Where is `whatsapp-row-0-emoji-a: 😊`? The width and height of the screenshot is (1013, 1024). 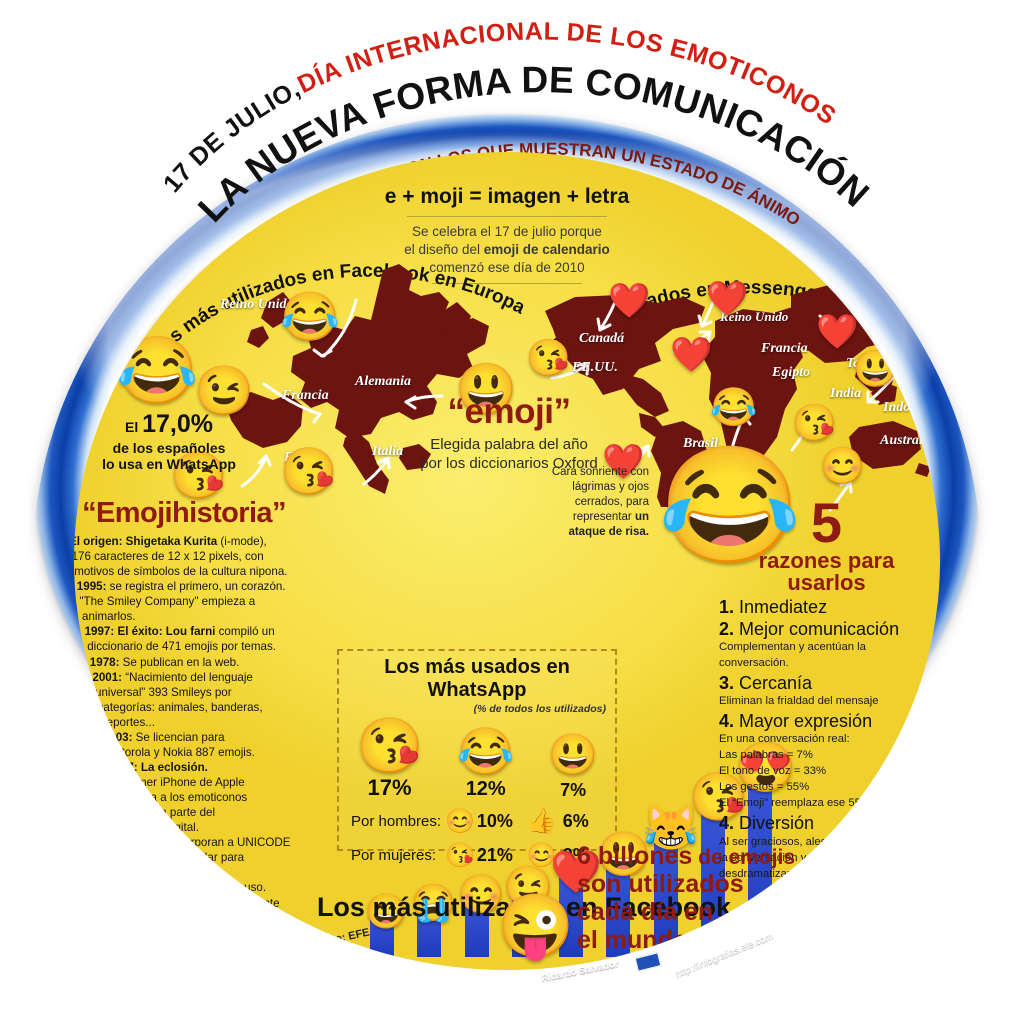
whatsapp-row-0-emoji-a: 😊 is located at coordinates (460, 821).